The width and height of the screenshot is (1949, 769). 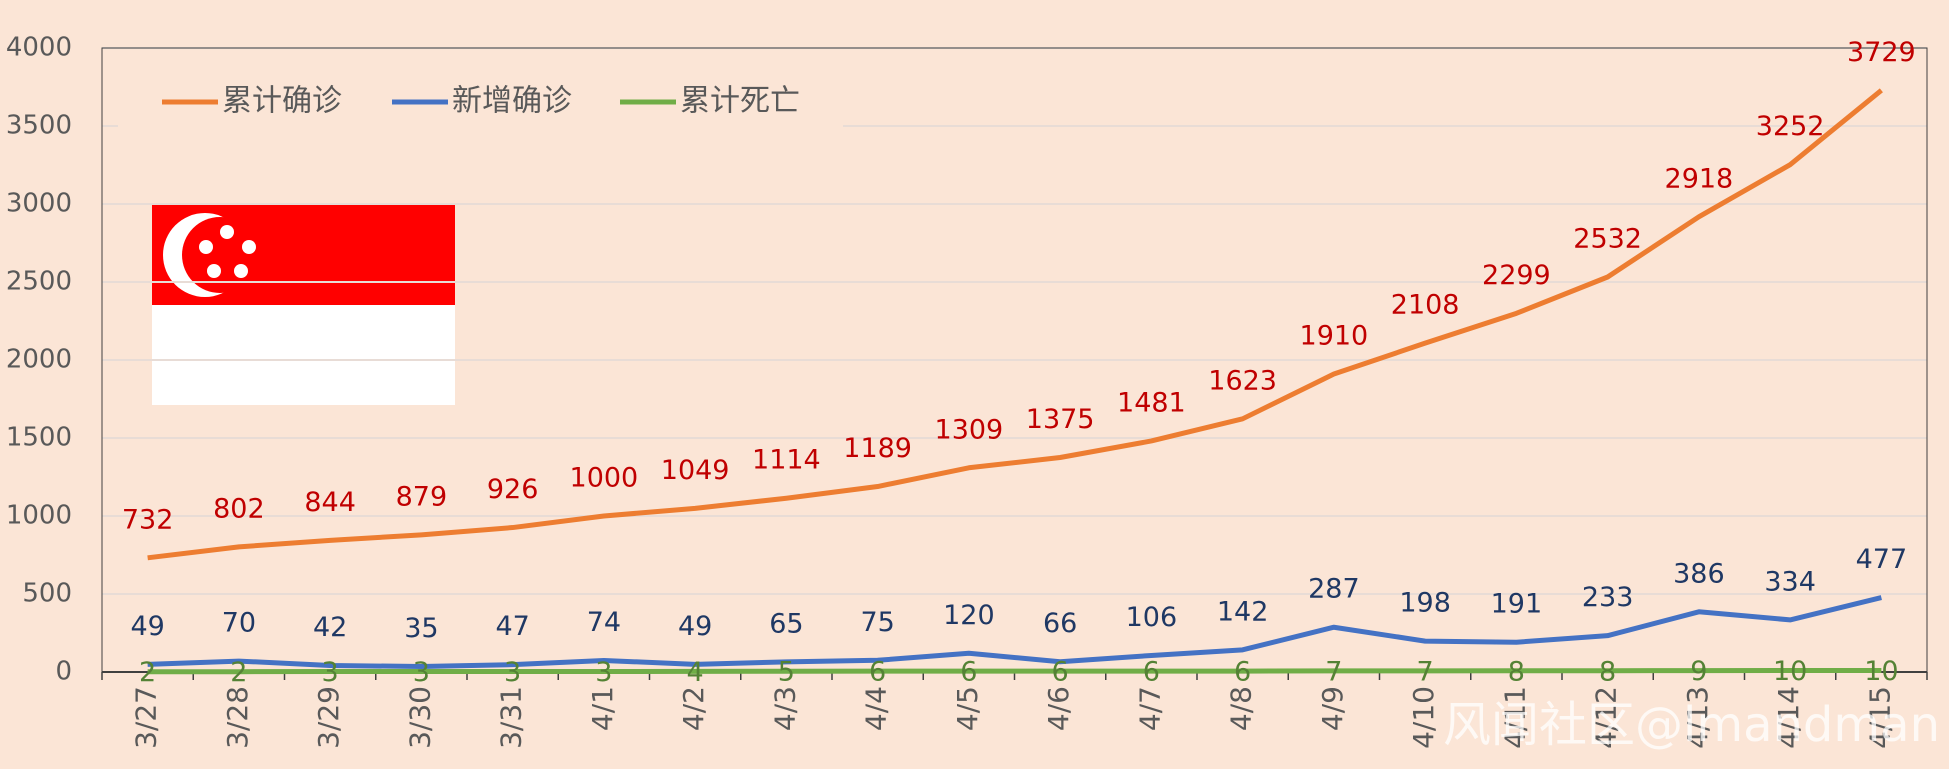 I want to click on x-tick-label: 4/13, so click(x=1697, y=717).